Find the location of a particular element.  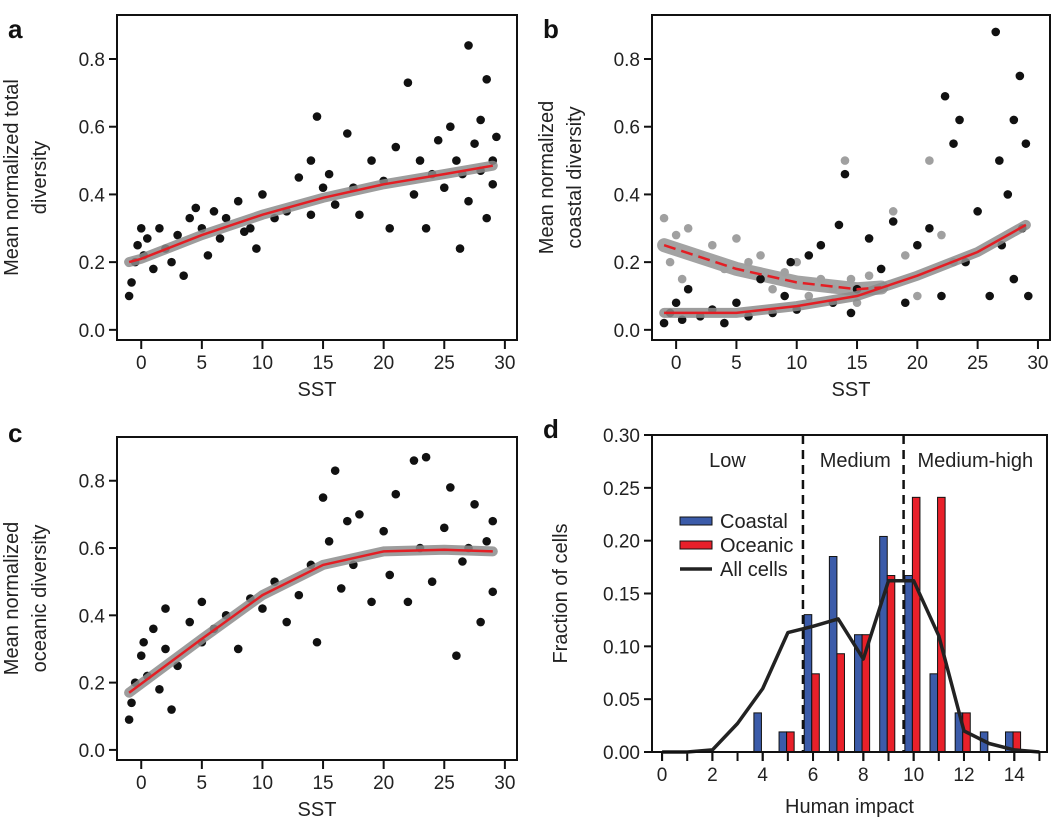

x-tick-label: 6 is located at coordinates (813, 775).